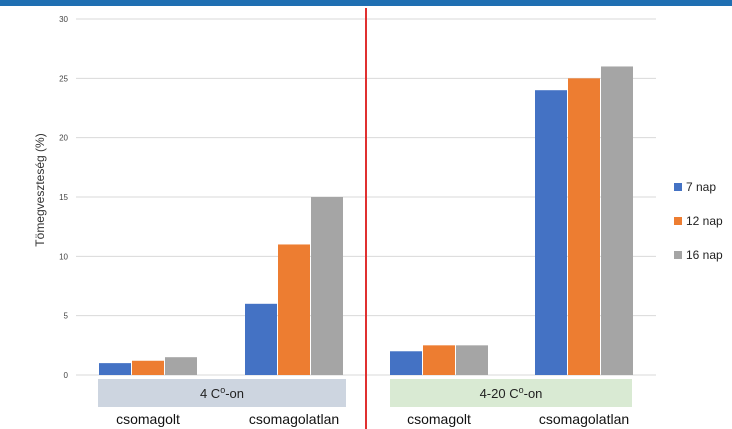  Describe the element at coordinates (63, 138) in the screenshot. I see `y-tick-label: 20` at that location.